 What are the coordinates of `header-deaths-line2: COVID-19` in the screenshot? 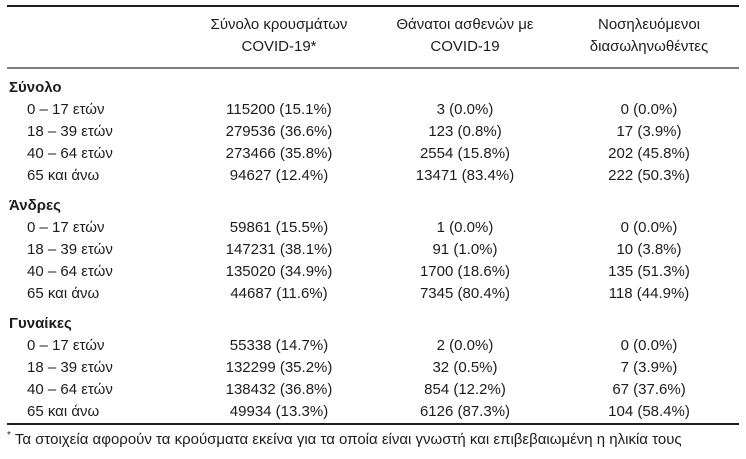 It's located at (465, 46).